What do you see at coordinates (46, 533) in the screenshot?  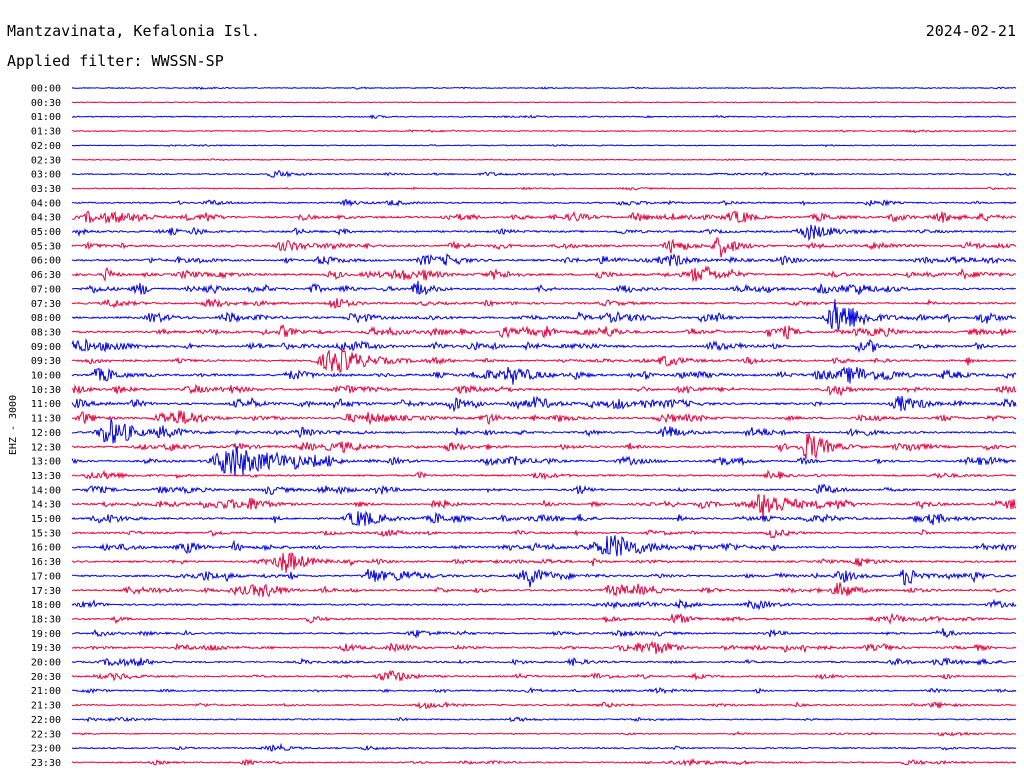 I see `time-tick-label: 15:30` at bounding box center [46, 533].